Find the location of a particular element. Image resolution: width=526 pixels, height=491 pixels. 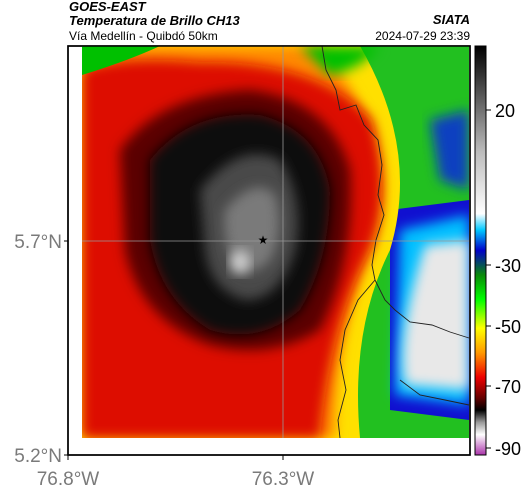

lat-tick-label: 5.2°N is located at coordinates (38, 456).